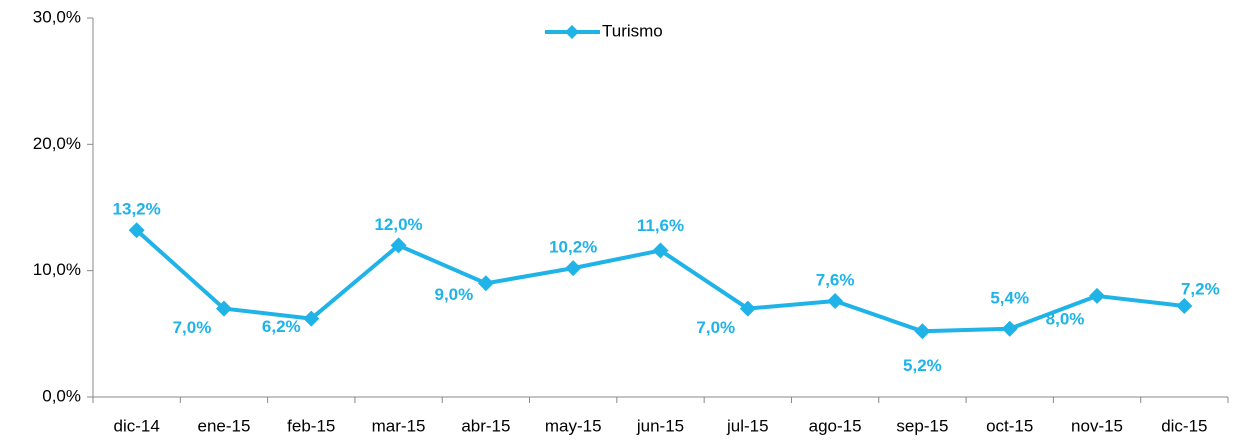 The image size is (1235, 441). I want to click on x-tick-label: oct-15, so click(1009, 425).